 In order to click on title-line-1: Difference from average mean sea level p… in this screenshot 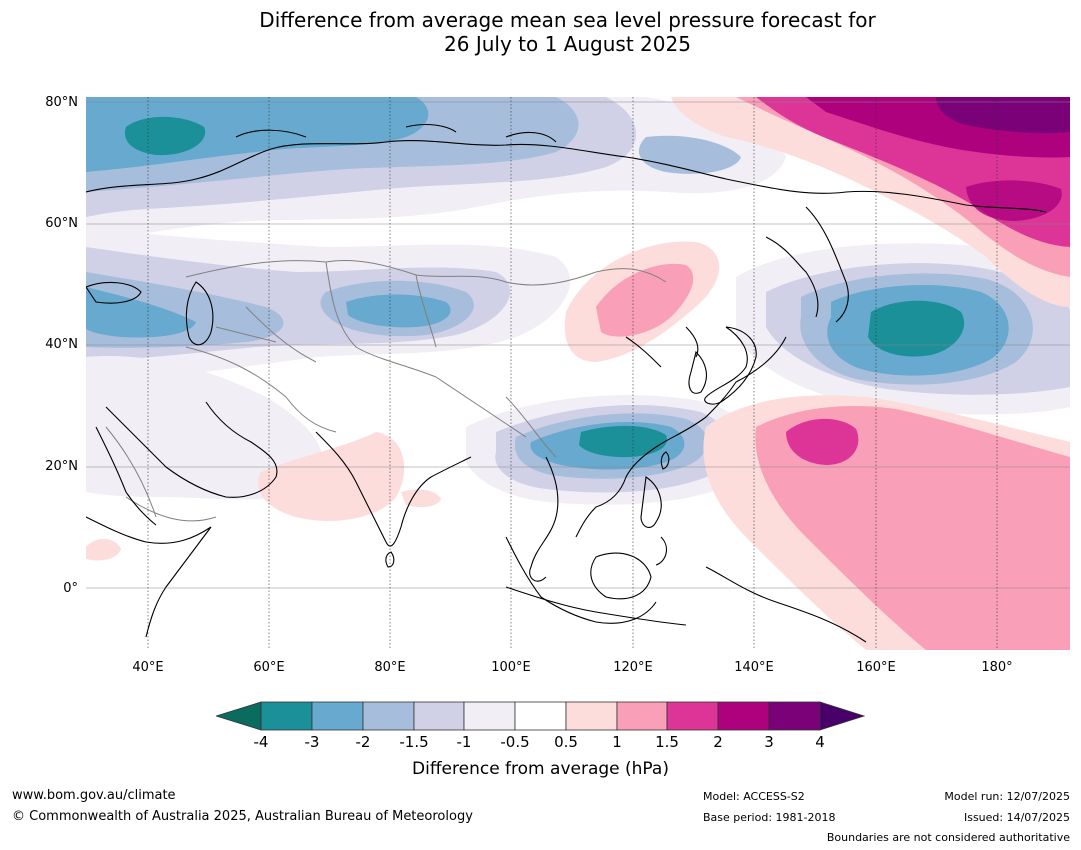, I will do `click(567, 20)`.